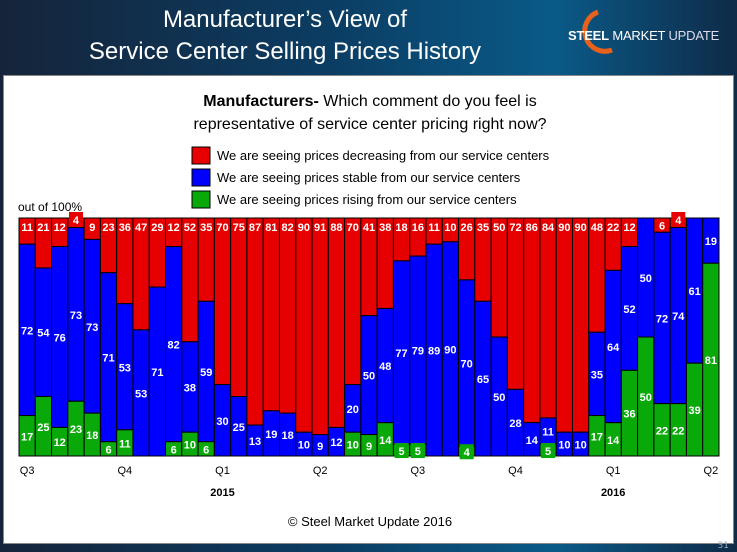 The image size is (737, 552). Describe the element at coordinates (483, 337) in the screenshot. I see `bar-29: 35 65` at that location.